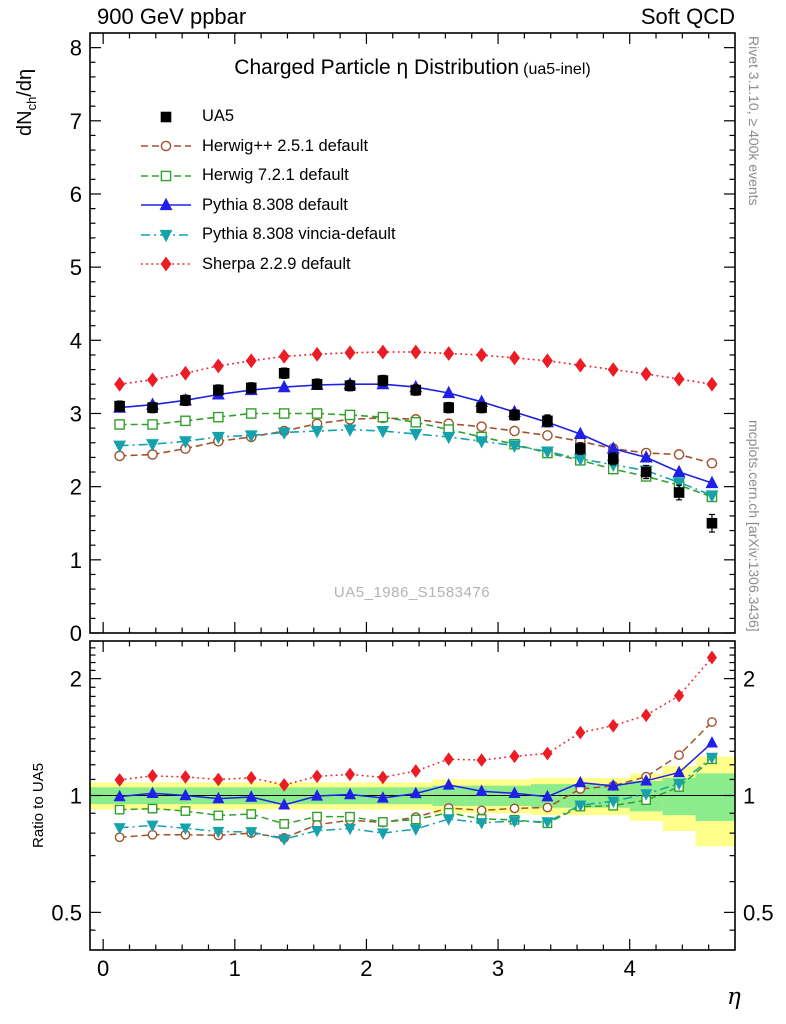 This screenshot has width=786, height=1024. I want to click on main-series, so click(416, 423).